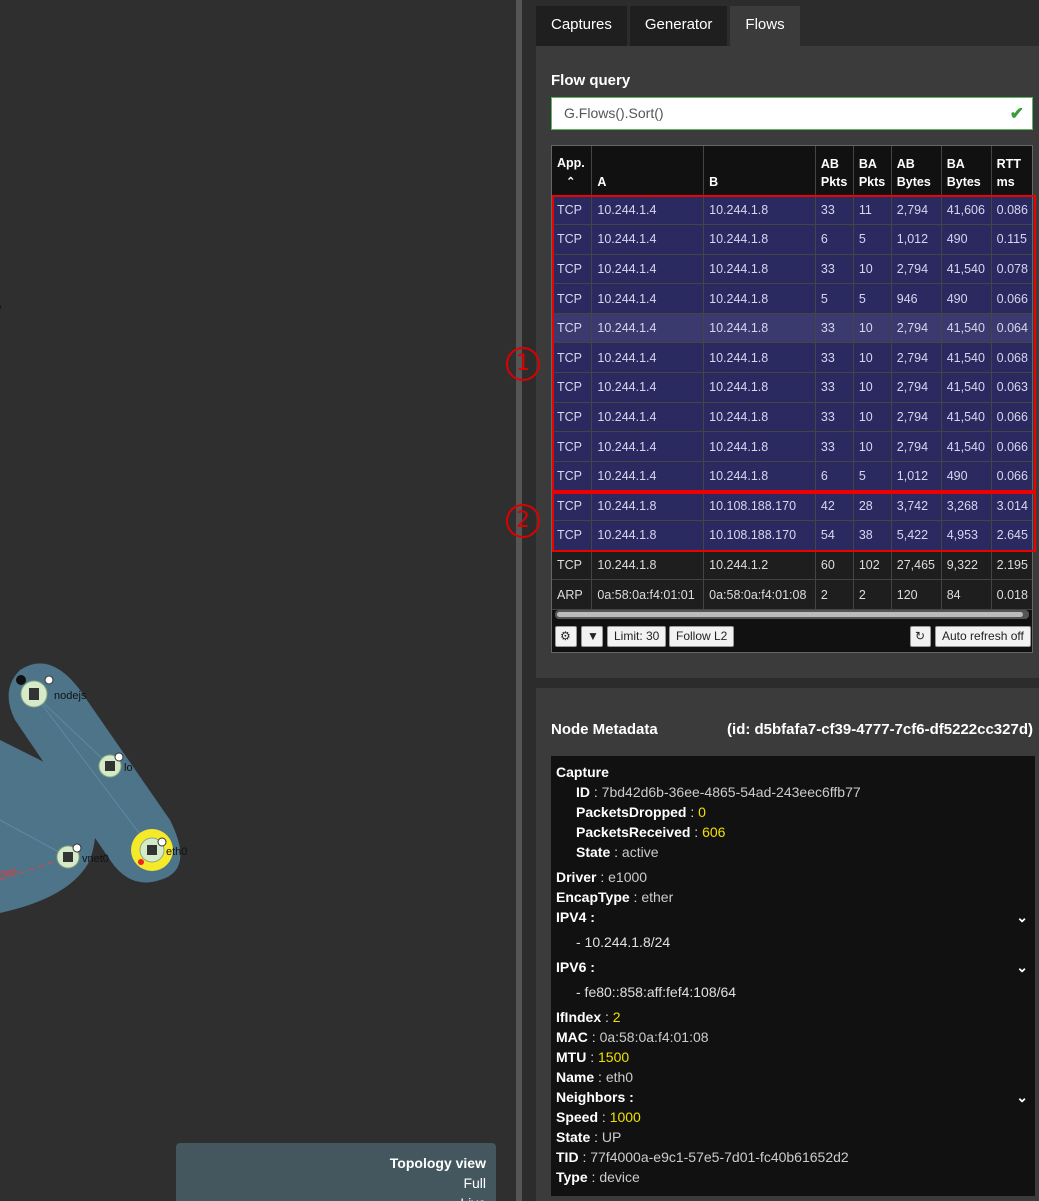  Describe the element at coordinates (966, 170) in the screenshot. I see `col-ba-bytes: BA Bytes` at that location.